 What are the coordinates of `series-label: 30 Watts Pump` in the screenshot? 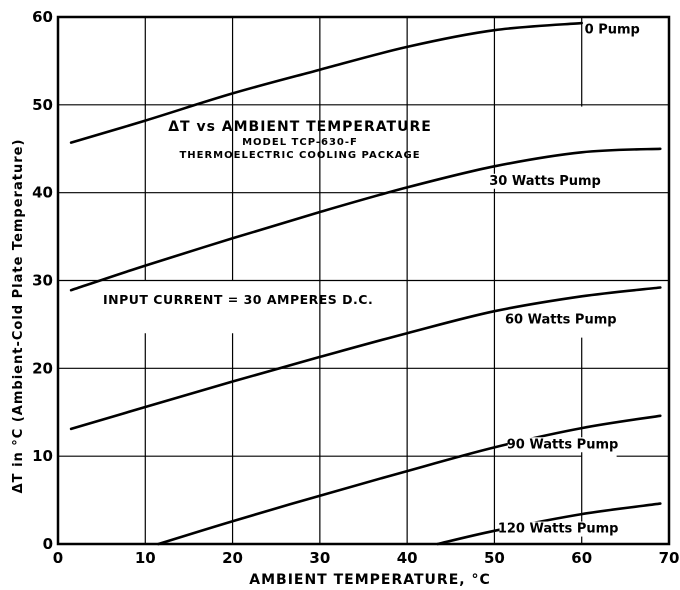 It's located at (545, 181).